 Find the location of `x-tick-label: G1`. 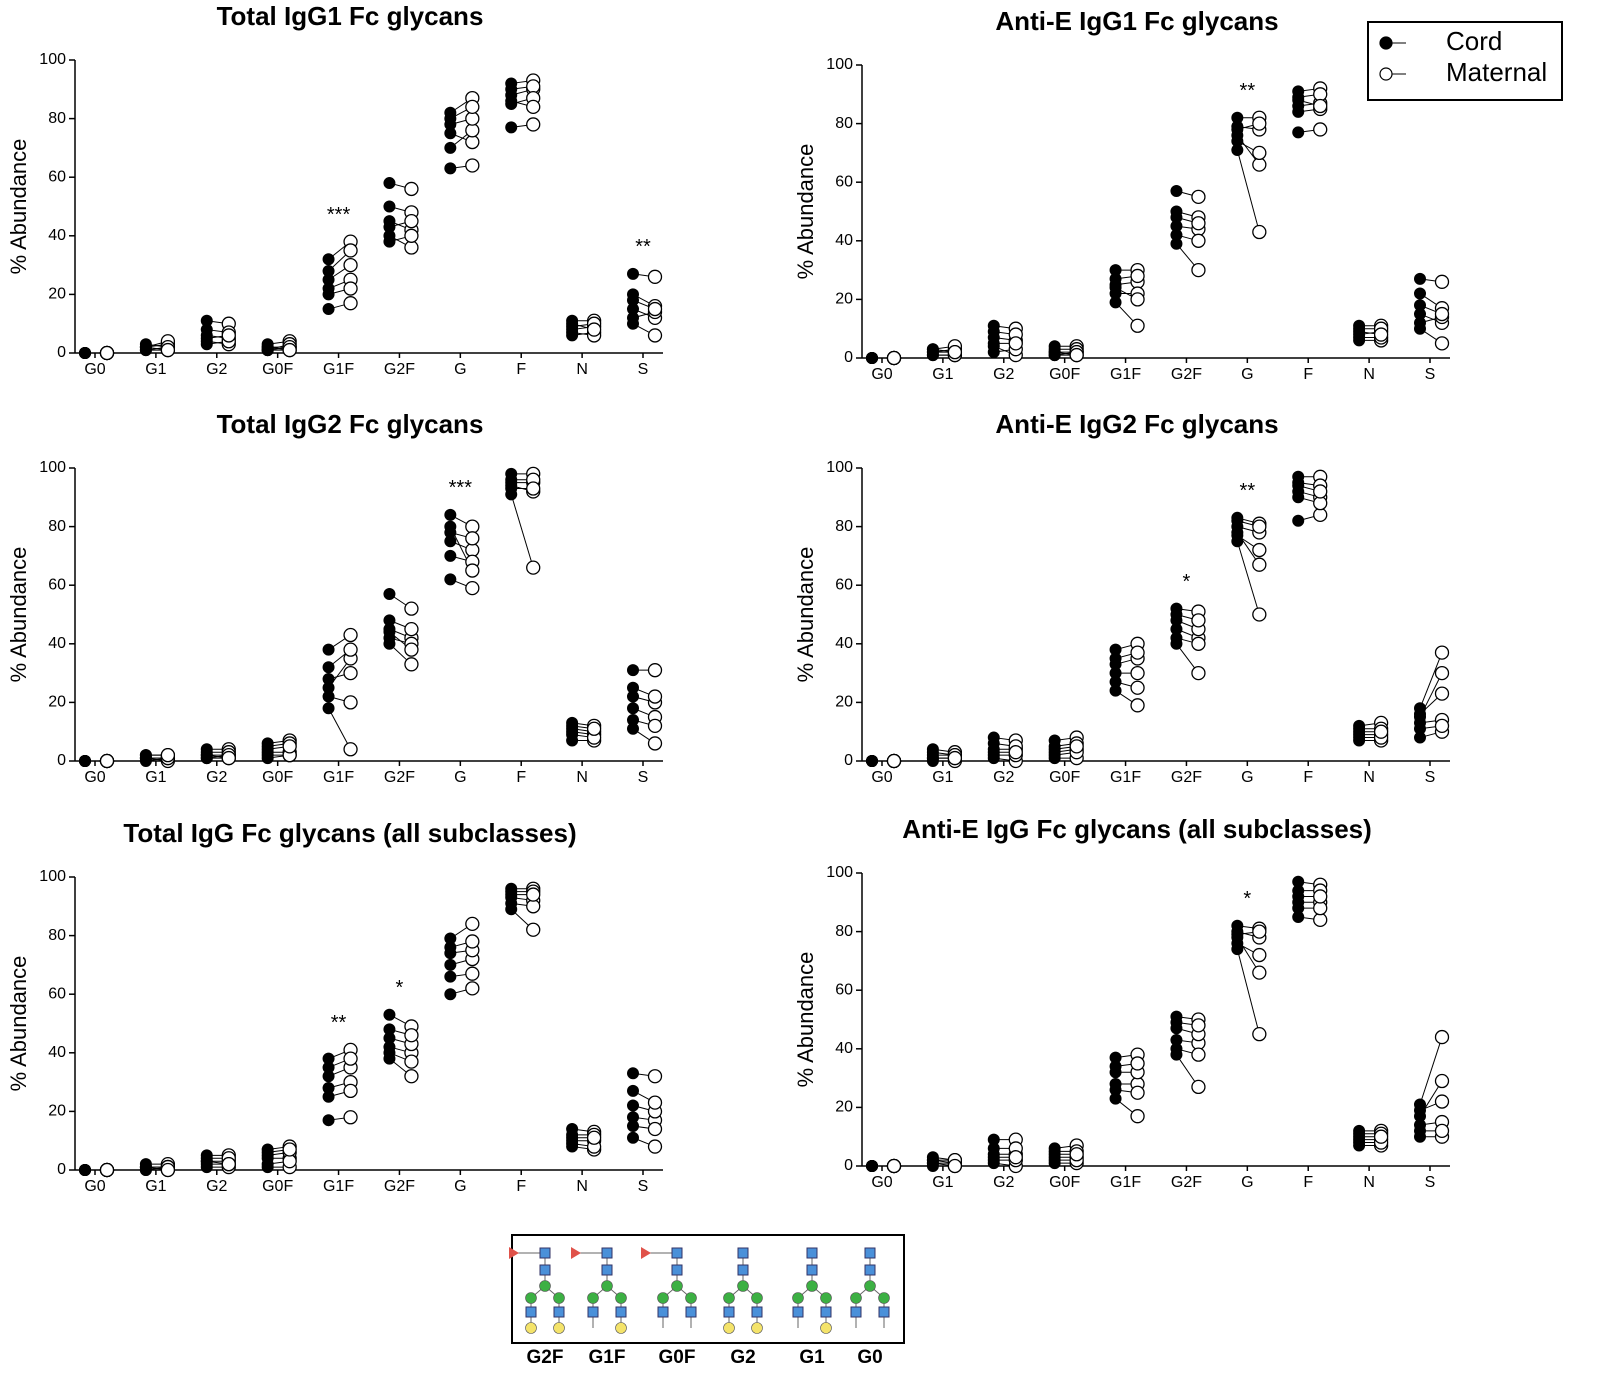

x-tick-label: G1 is located at coordinates (942, 777).